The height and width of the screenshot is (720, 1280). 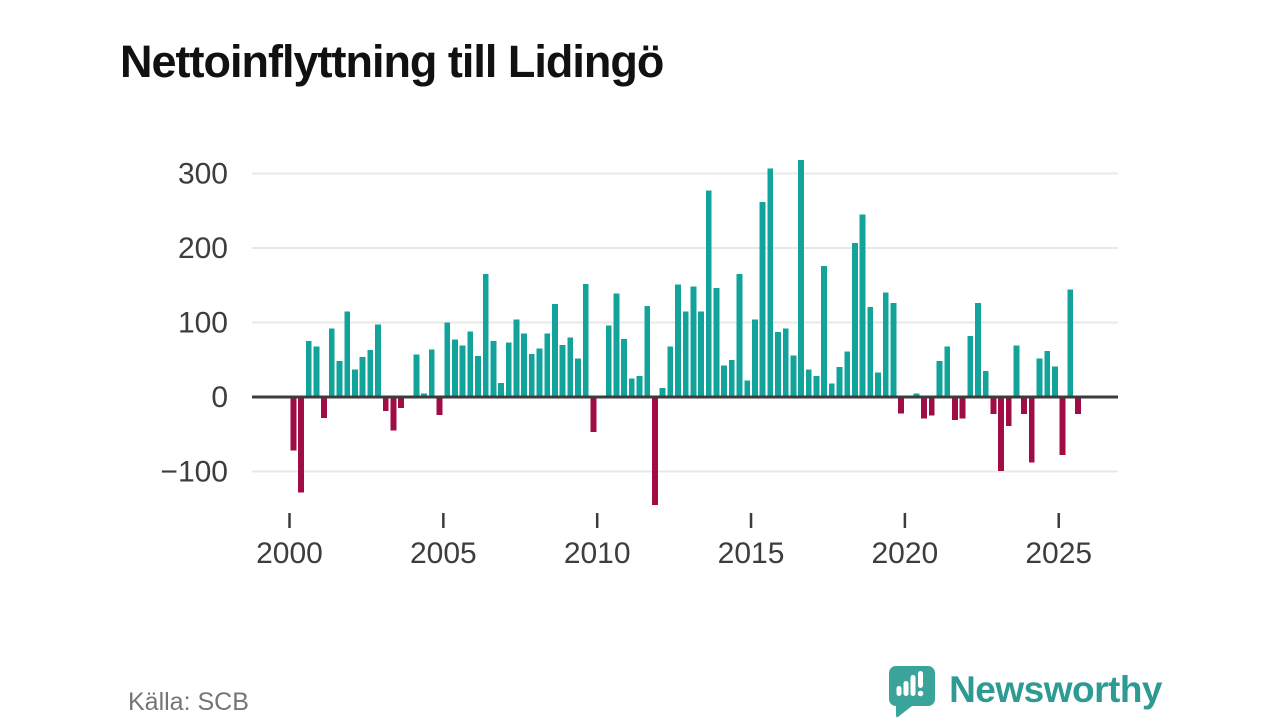 What do you see at coordinates (839, 382) in the screenshot?
I see `bar-2017Q4` at bounding box center [839, 382].